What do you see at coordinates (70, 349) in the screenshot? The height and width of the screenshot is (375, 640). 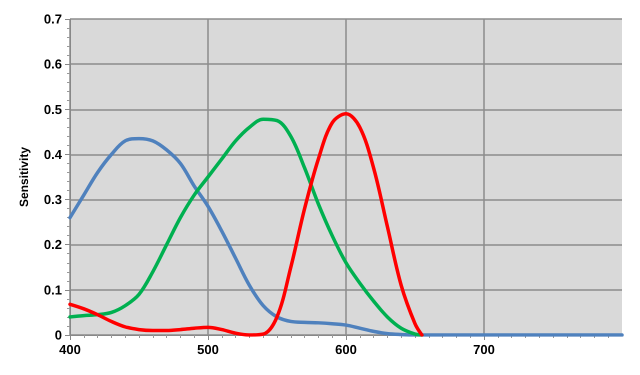 I see `x-tick-label: 400` at bounding box center [70, 349].